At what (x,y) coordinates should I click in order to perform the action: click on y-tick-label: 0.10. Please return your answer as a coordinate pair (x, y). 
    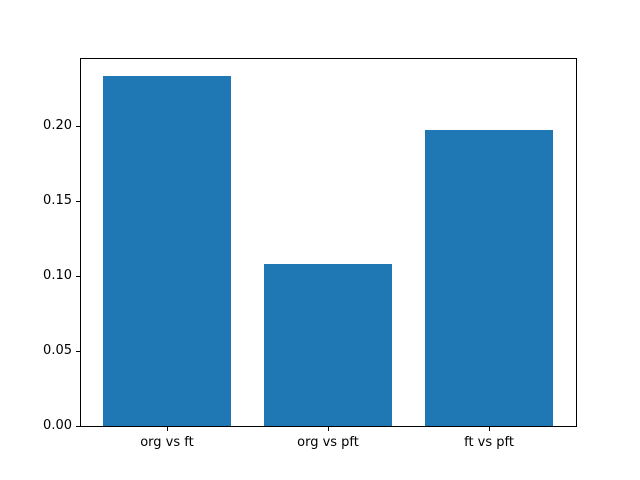
    Looking at the image, I should click on (57, 275).